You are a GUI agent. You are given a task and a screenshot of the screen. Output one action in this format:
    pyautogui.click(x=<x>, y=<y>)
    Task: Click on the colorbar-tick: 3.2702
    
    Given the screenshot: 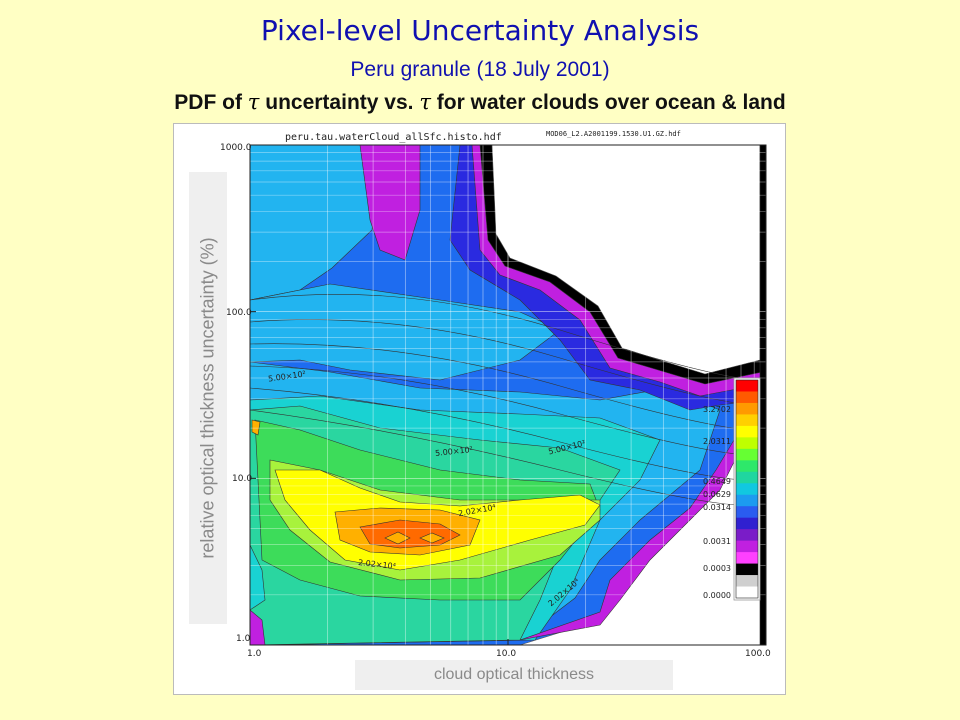 What is the action you would take?
    pyautogui.click(x=717, y=409)
    